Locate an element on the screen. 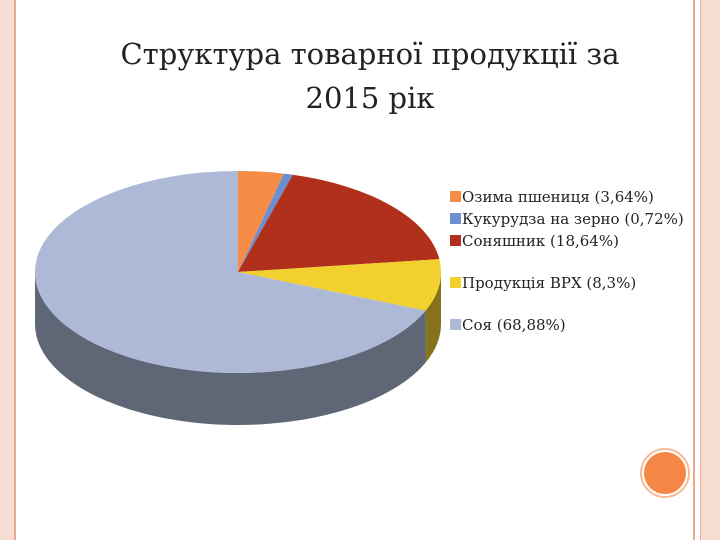 This screenshot has height=540, width=720. legend-item: Кукурудза на зерно (0,72%) is located at coordinates (568, 219).